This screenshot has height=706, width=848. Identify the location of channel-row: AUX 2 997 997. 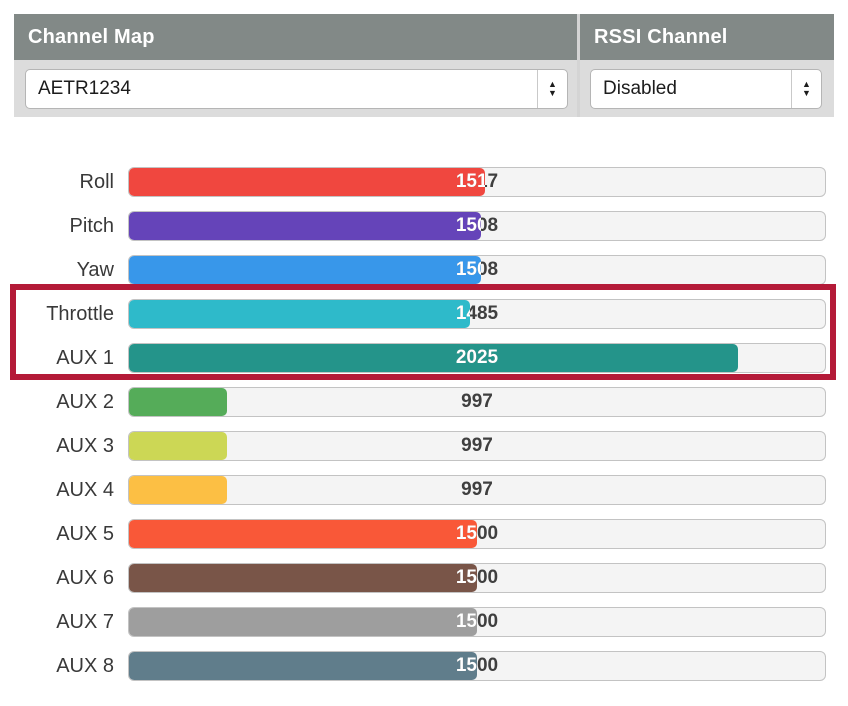
(420, 402).